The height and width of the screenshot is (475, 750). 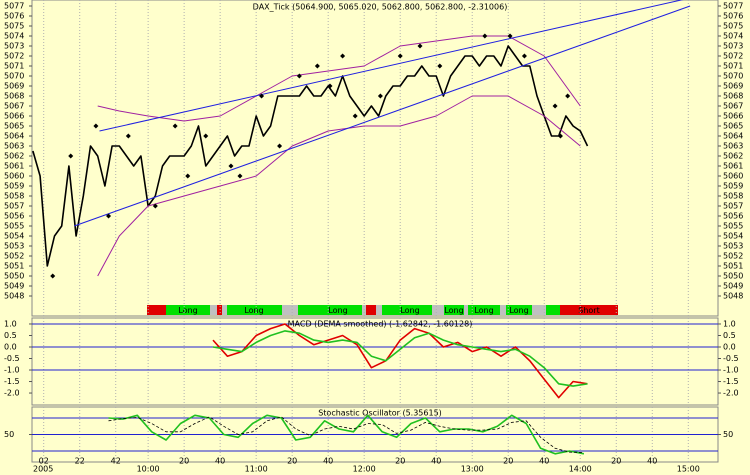 I want to click on y-tick-label: 5057, so click(x=733, y=206).